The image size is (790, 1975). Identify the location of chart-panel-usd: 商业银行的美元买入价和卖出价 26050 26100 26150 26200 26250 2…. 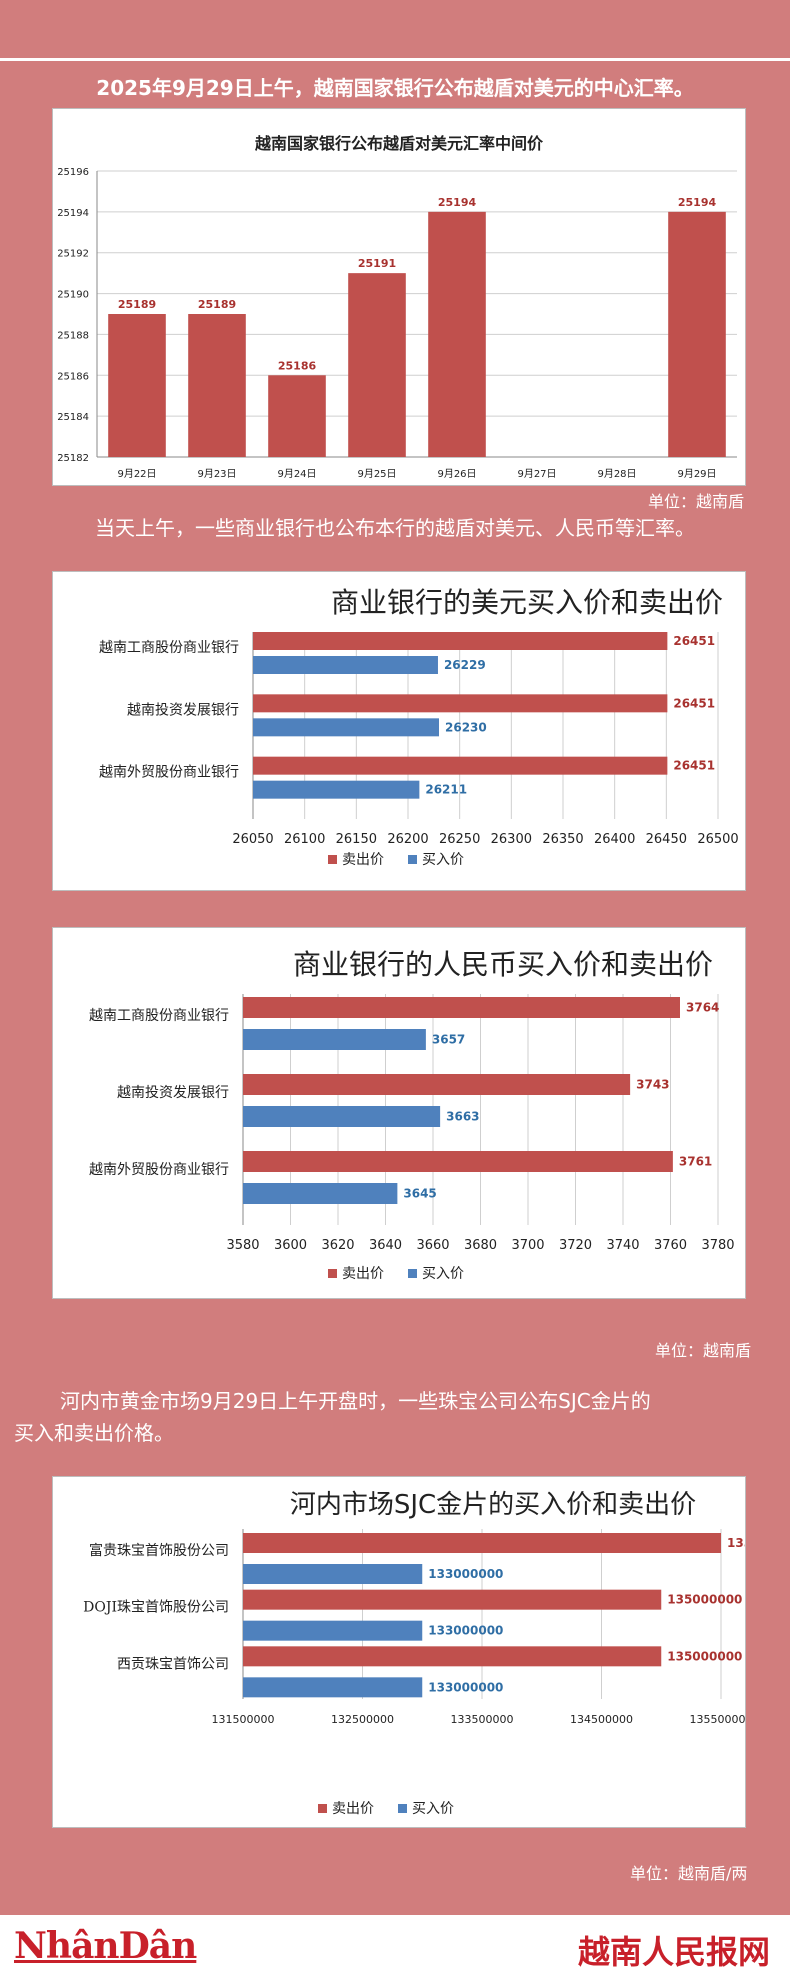
(399, 731).